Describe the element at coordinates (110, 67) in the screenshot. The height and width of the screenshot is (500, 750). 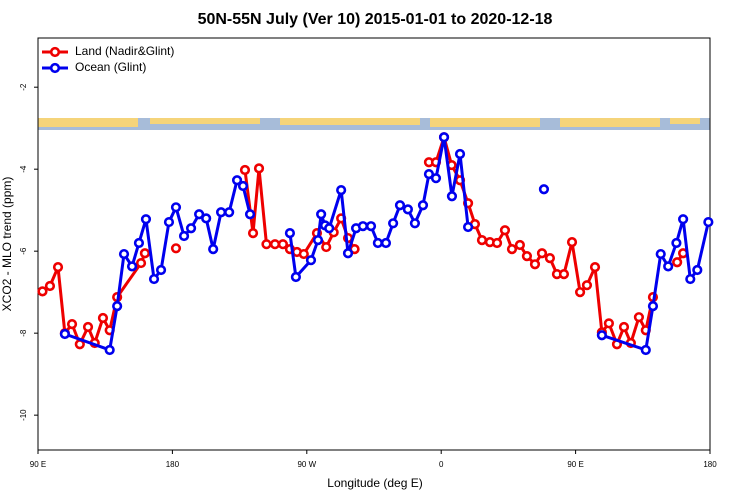
I see `legend-label: Ocean (Glint)` at that location.